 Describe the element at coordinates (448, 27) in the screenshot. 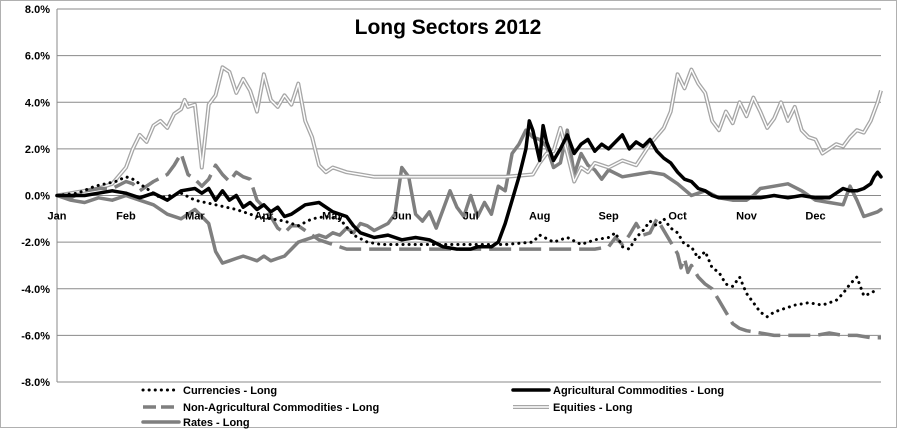

I see `chart-title: Long Sectors 2012` at that location.